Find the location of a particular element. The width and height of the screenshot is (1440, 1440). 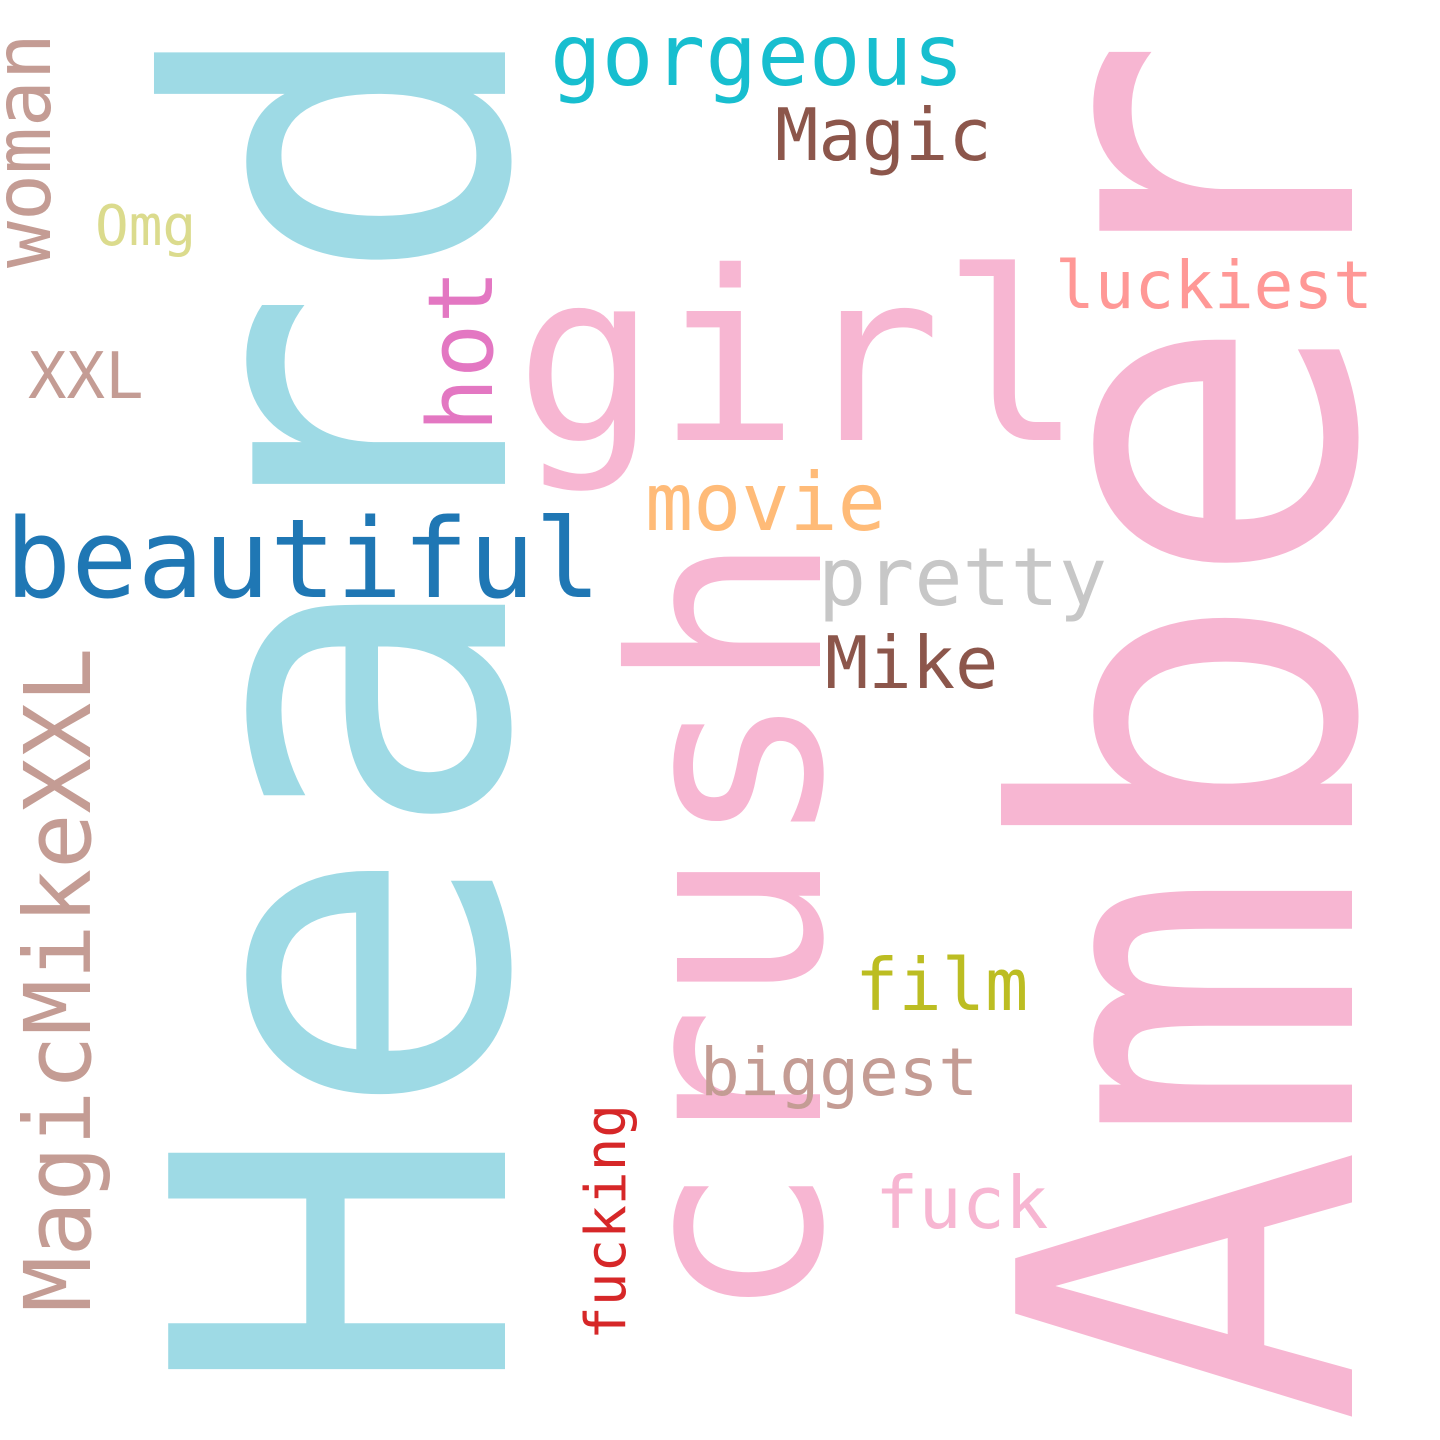

word: pretty is located at coordinates (962, 577).